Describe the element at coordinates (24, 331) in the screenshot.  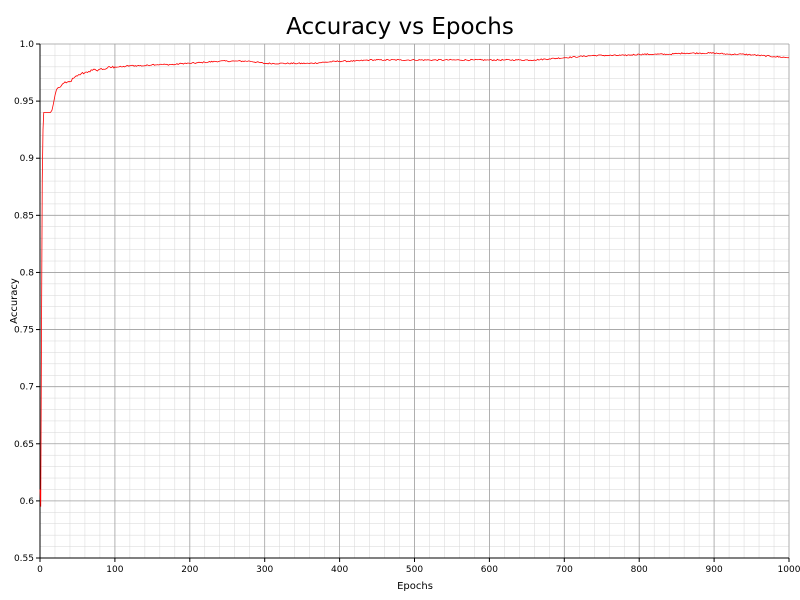
I see `y-tick-label: 0.75` at that location.